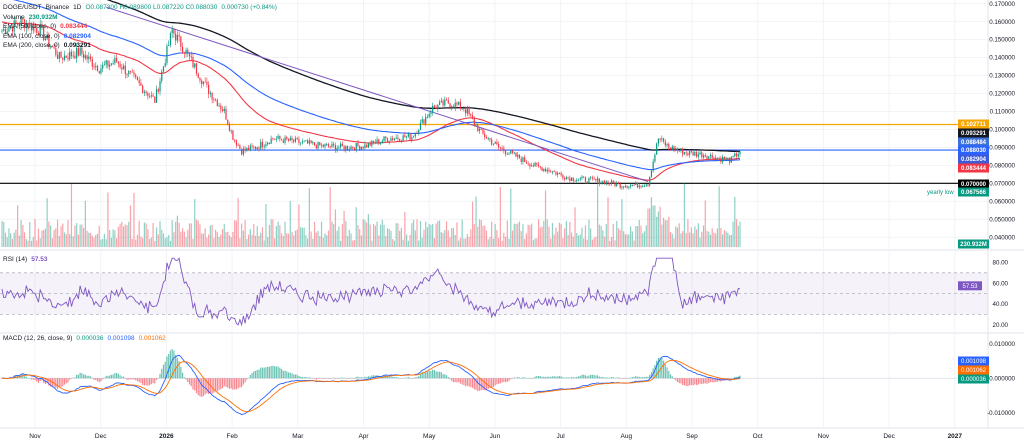 This screenshot has height=442, width=1024. What do you see at coordinates (371, 292) in the screenshot?
I see `rsi-line` at bounding box center [371, 292].